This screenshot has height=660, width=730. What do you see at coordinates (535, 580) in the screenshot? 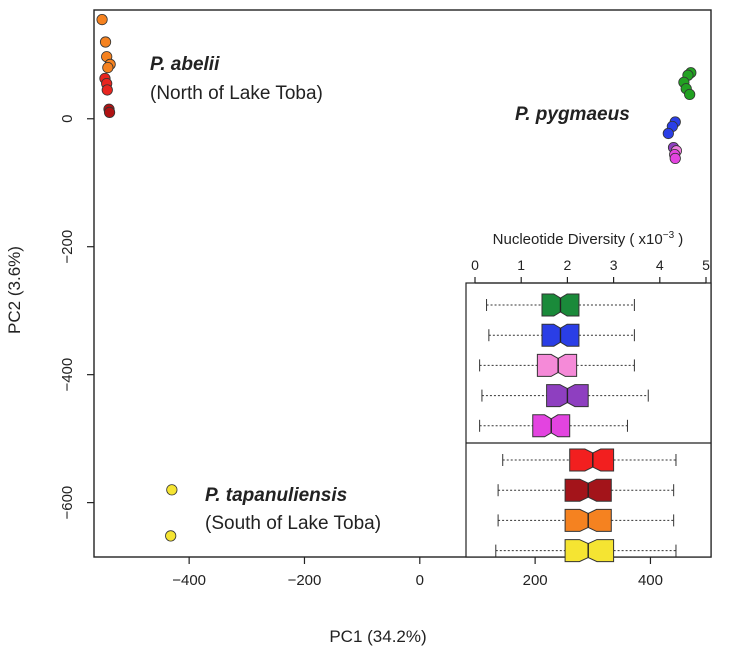
I see `x-tick-label: 200` at bounding box center [535, 580].